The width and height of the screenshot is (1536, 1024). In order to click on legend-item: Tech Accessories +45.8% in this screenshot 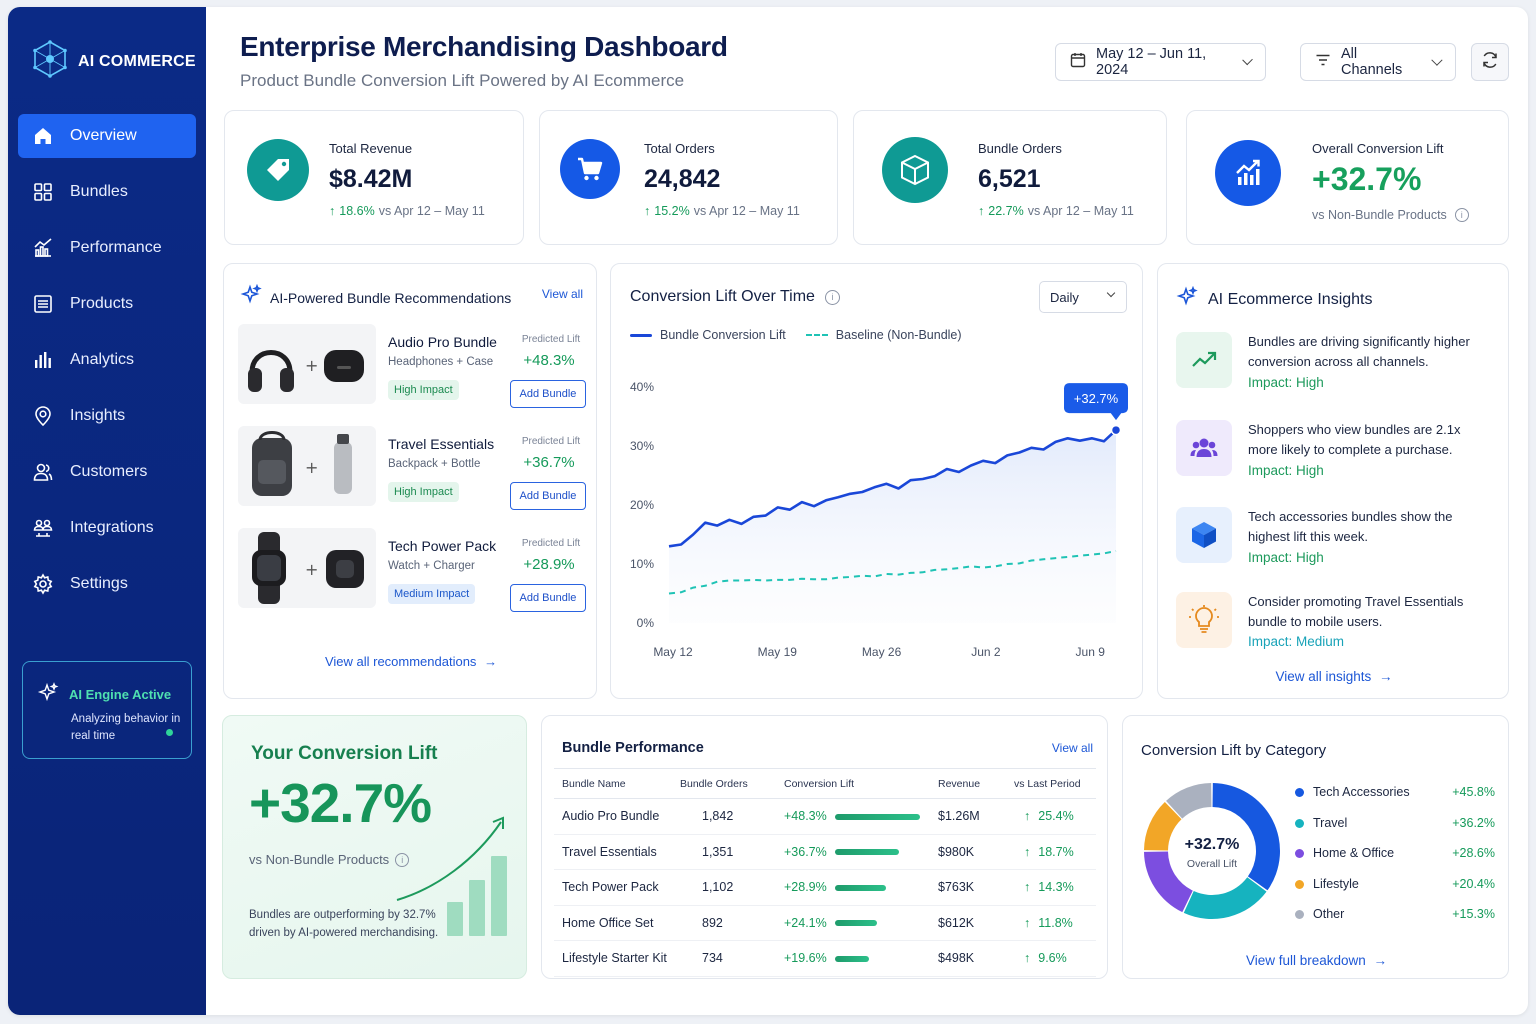, I will do `click(1395, 793)`.